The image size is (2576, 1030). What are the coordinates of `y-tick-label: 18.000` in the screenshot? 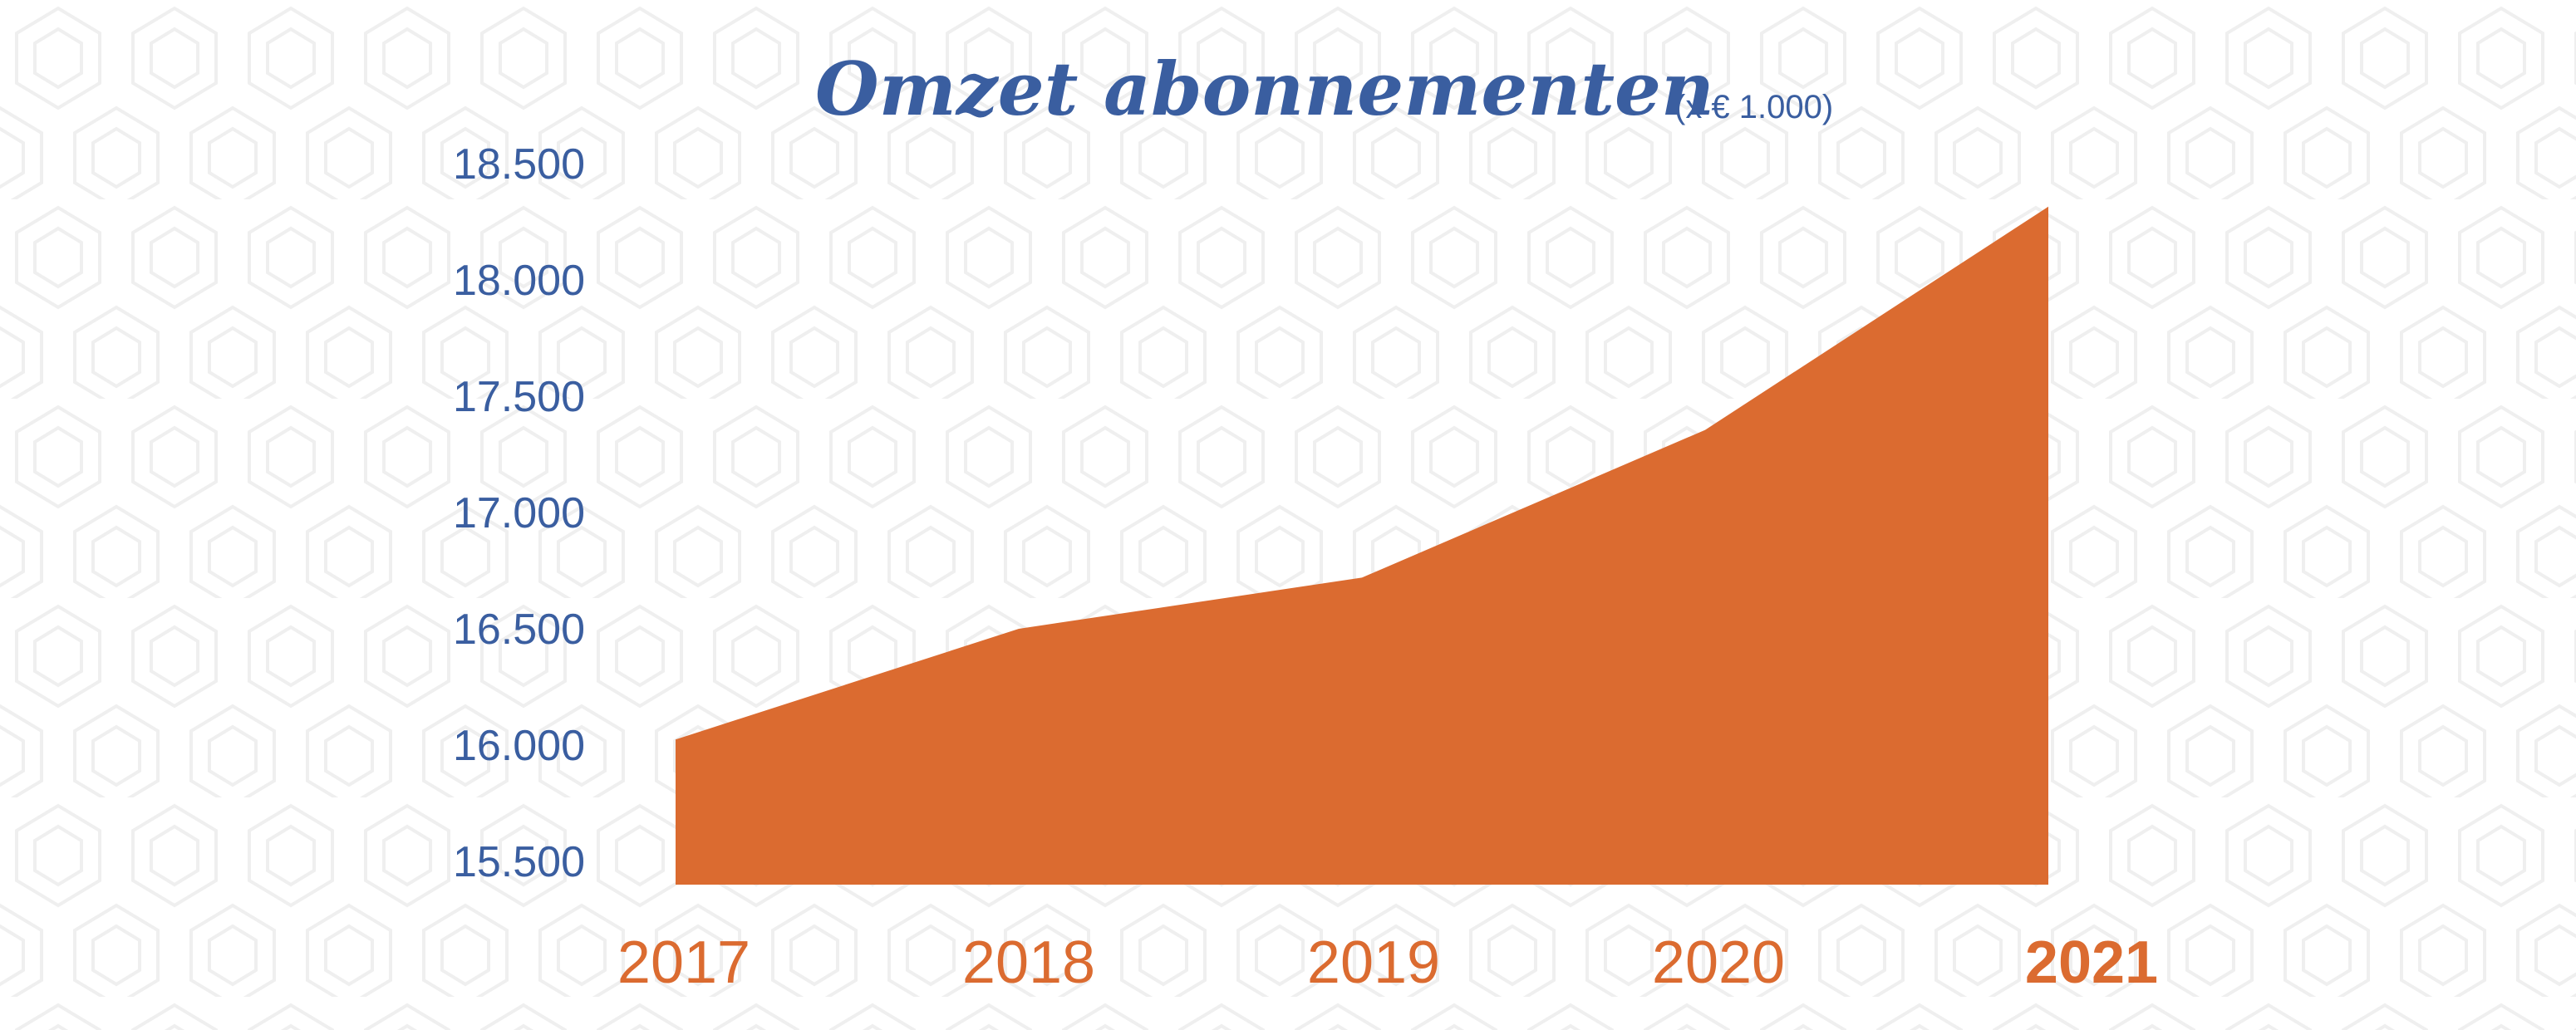 It's located at (519, 281).